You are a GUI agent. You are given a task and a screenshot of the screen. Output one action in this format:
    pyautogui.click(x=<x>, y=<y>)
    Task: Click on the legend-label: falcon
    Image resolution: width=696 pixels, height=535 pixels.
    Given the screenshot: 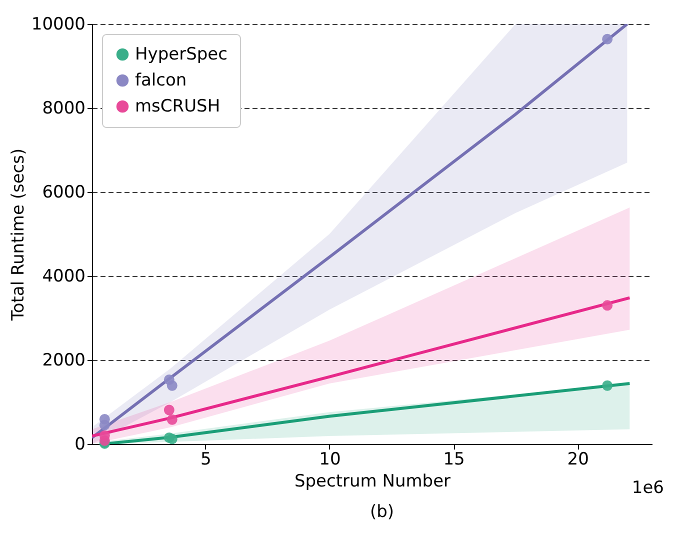 What is the action you would take?
    pyautogui.click(x=161, y=80)
    